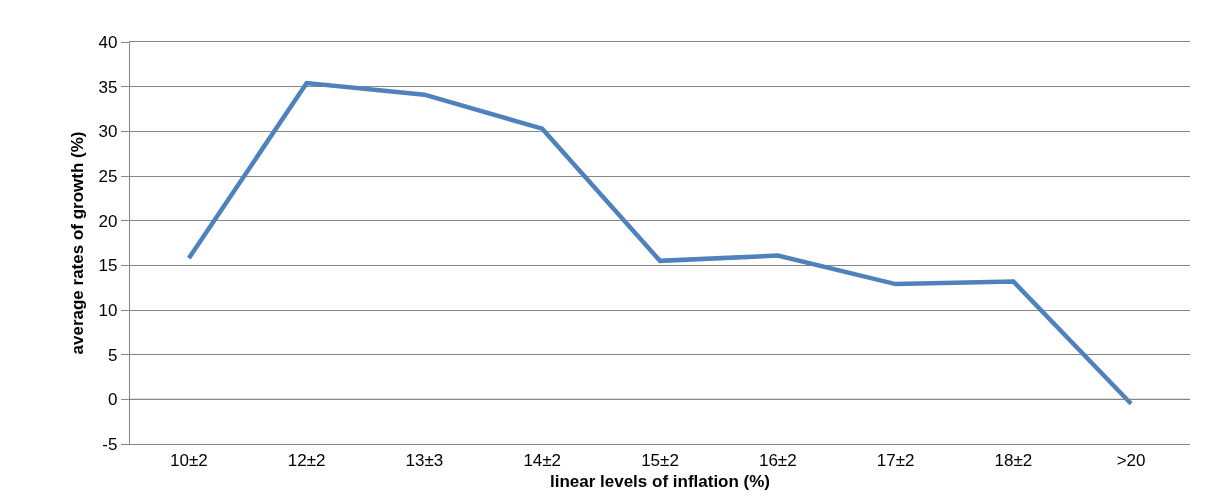 The width and height of the screenshot is (1210, 504). Describe the element at coordinates (108, 42) in the screenshot. I see `y-tick-label: 40` at that location.